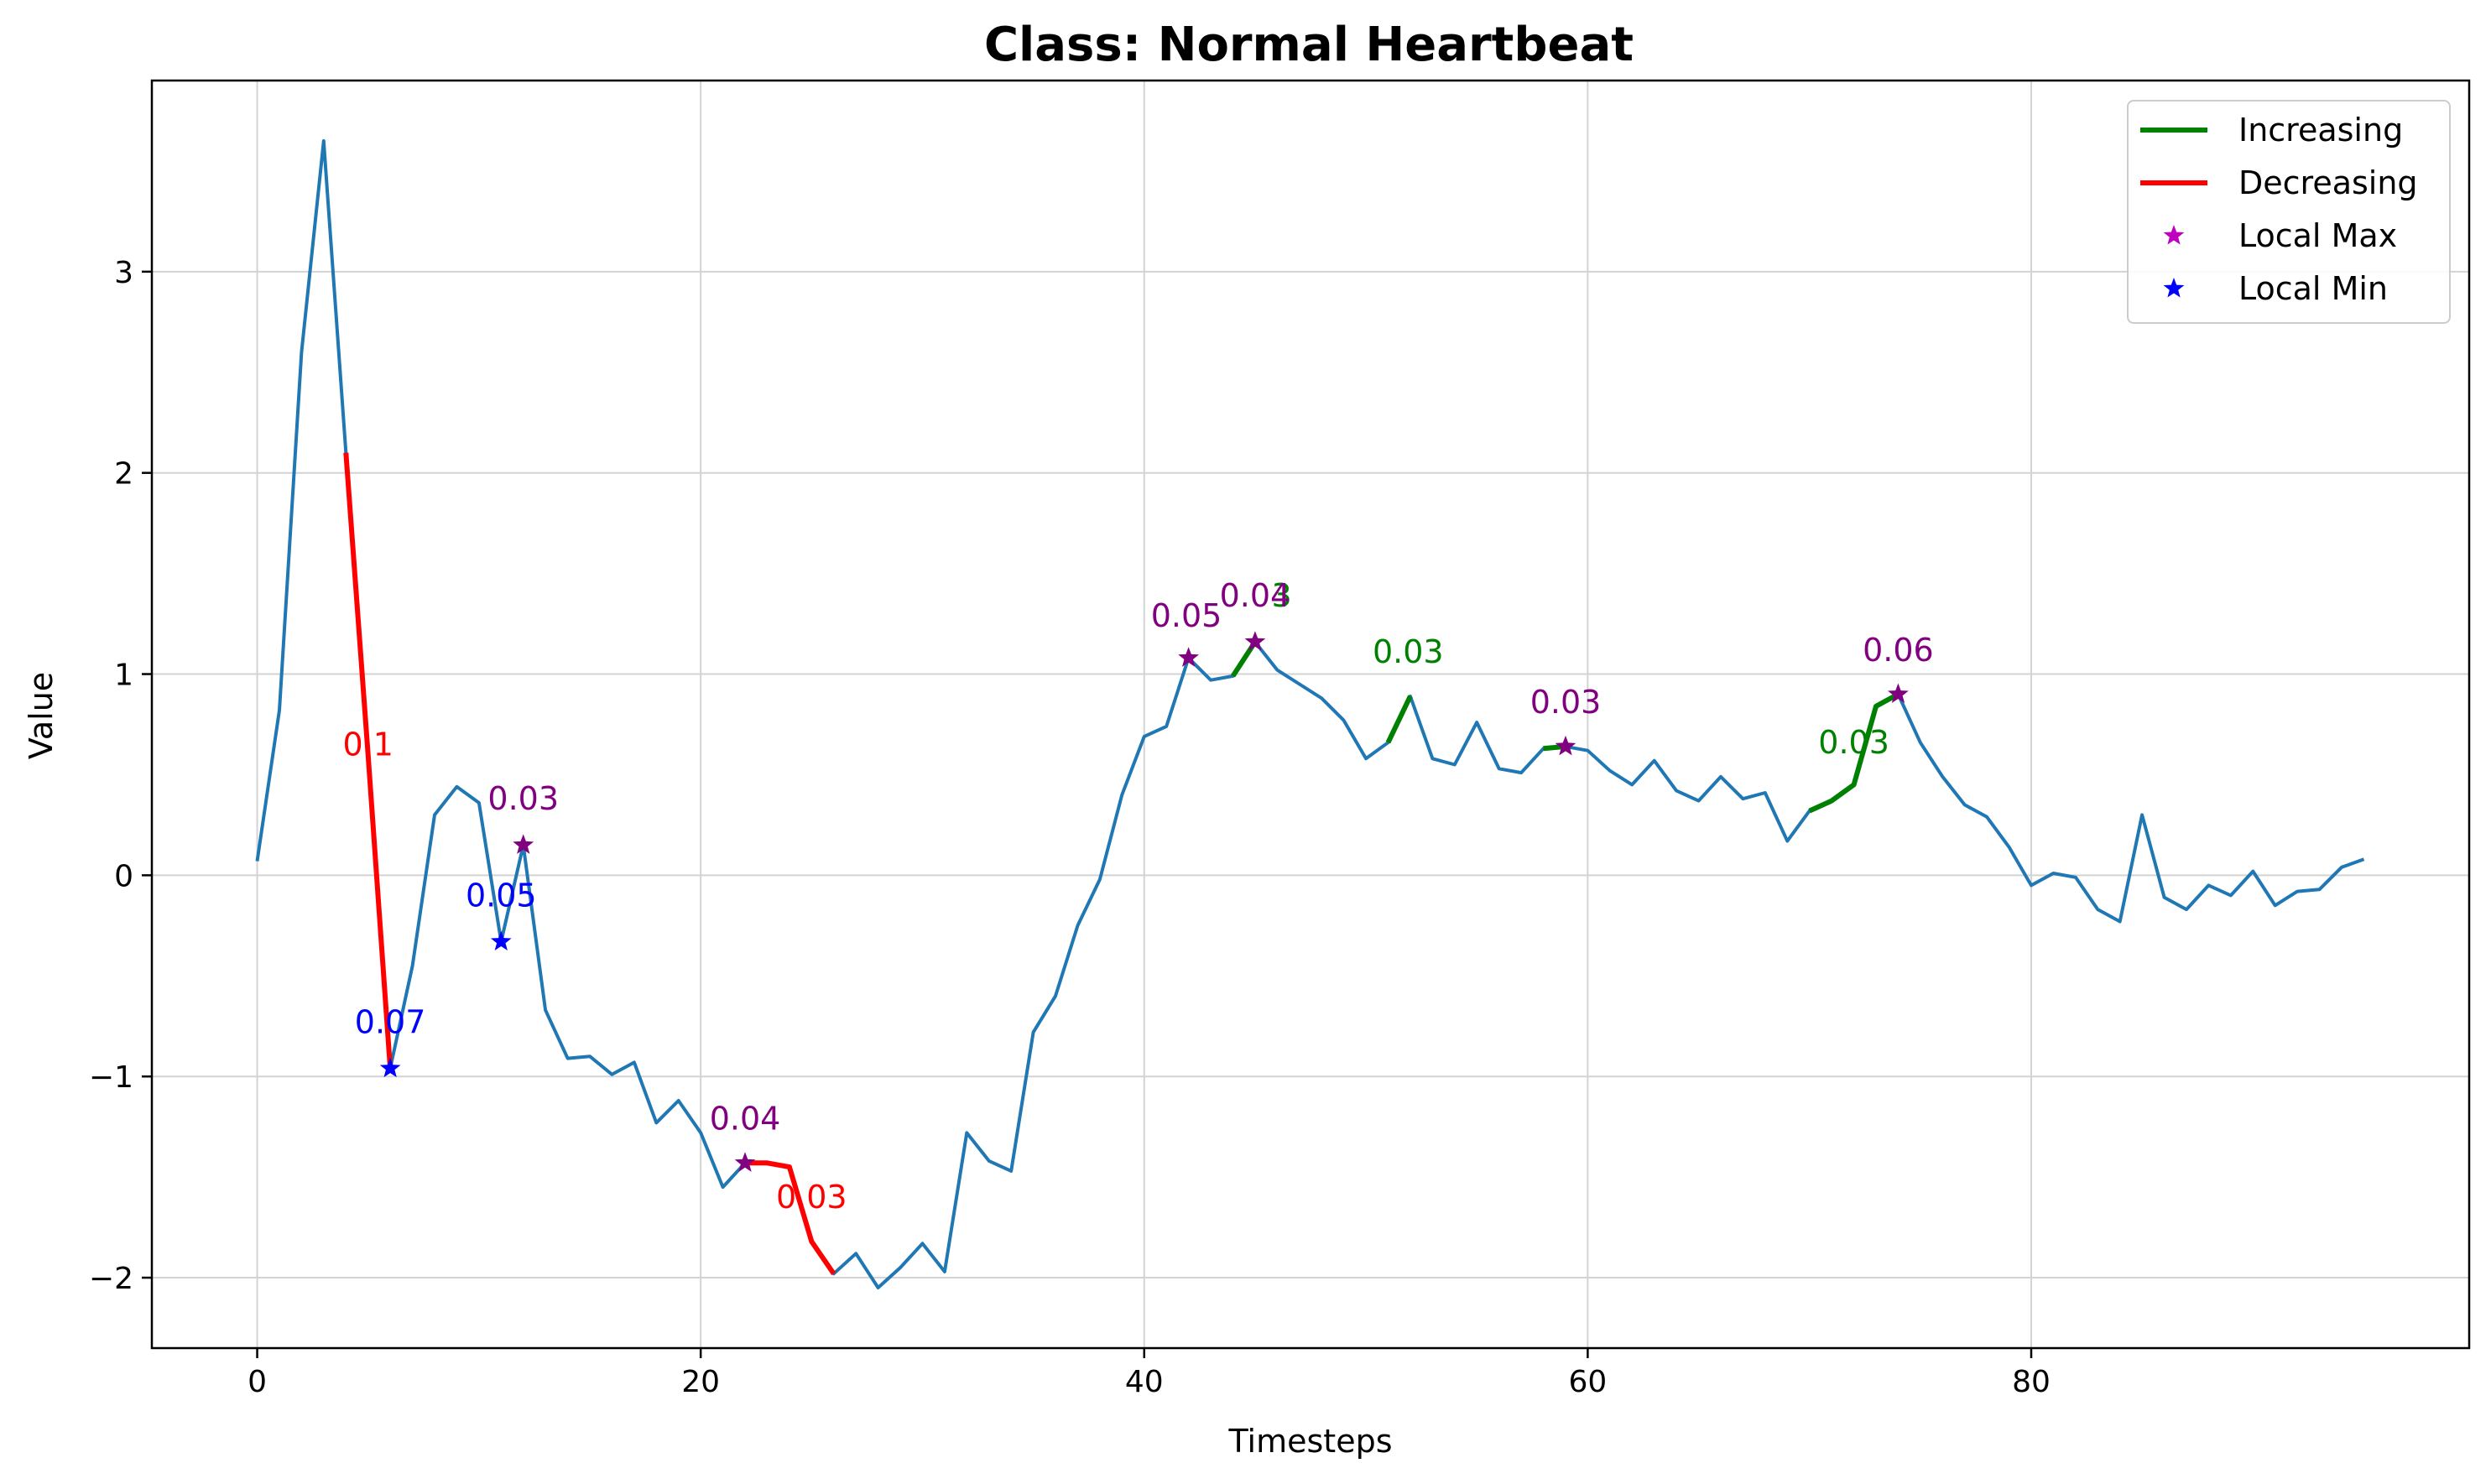 The width and height of the screenshot is (2491, 1484). Describe the element at coordinates (2317, 235) in the screenshot. I see `legend-label: Local Max` at that location.